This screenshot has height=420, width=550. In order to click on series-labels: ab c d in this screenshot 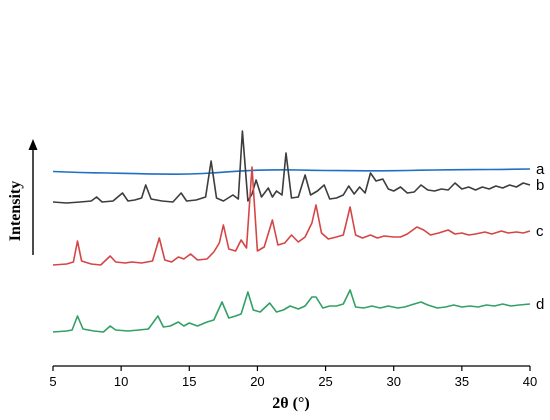, I will do `click(540, 237)`.